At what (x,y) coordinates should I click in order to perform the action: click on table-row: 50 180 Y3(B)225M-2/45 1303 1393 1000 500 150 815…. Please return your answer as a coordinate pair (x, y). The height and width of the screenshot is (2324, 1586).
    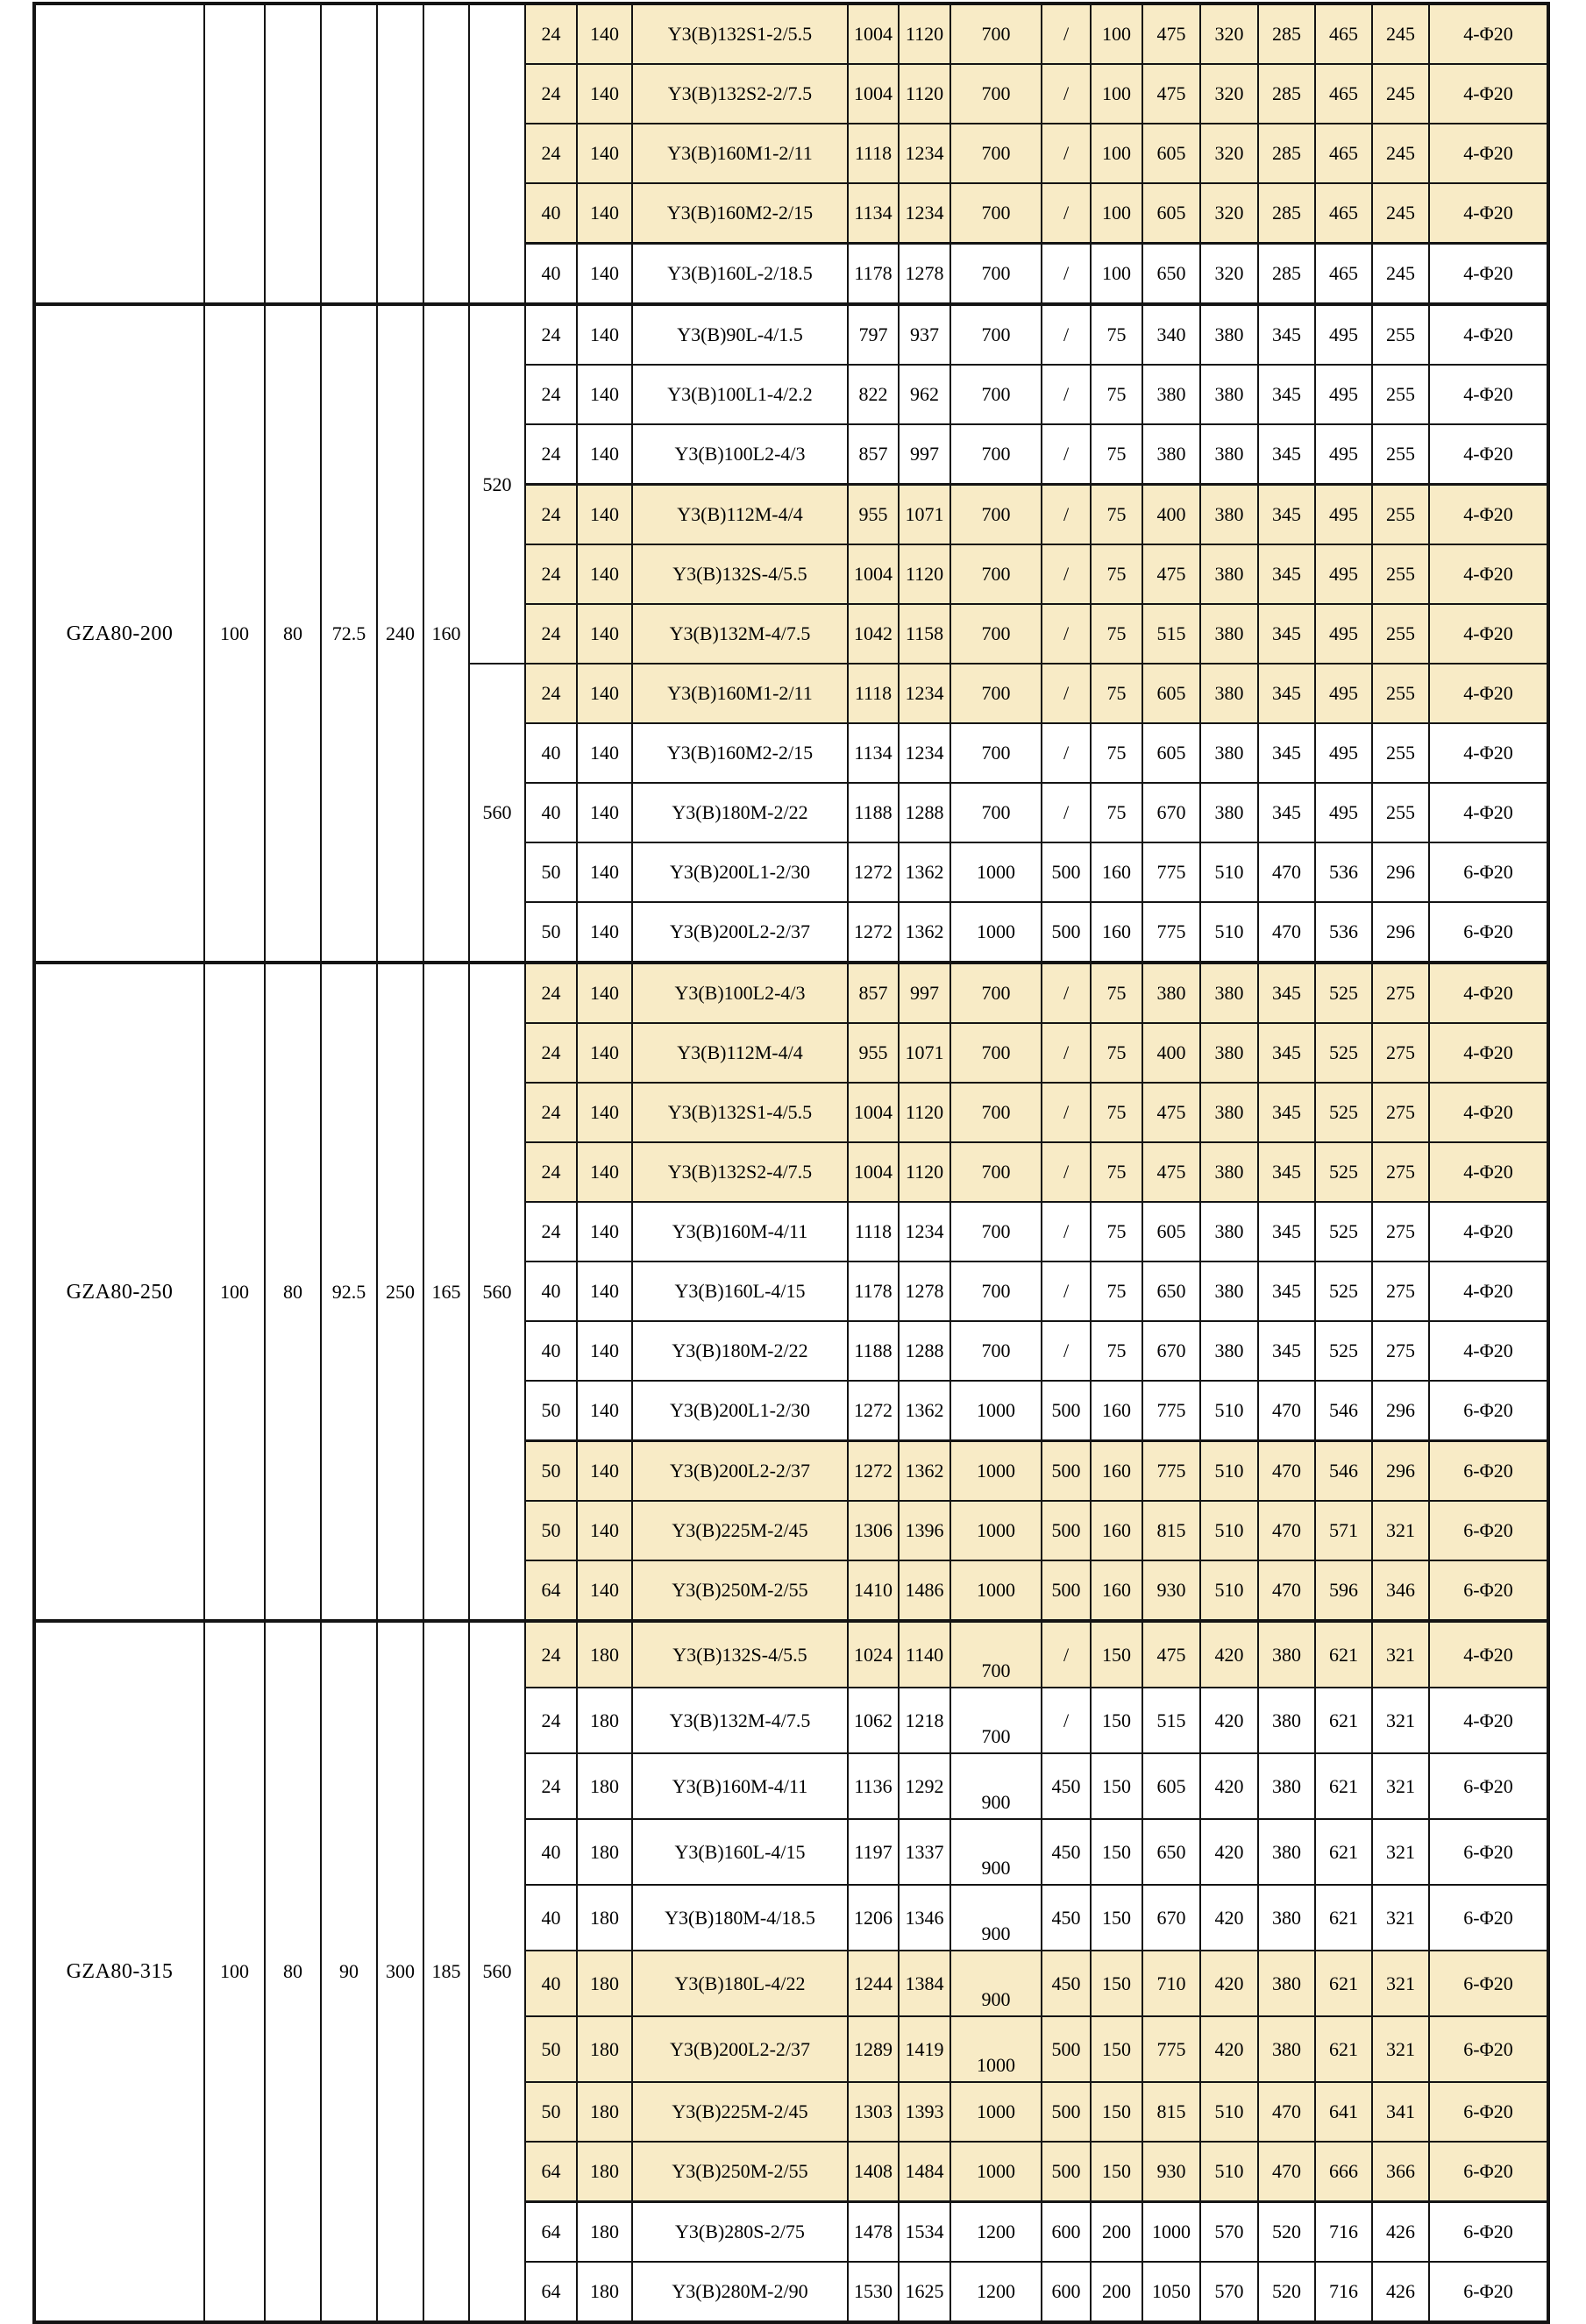
    Looking at the image, I should click on (791, 2112).